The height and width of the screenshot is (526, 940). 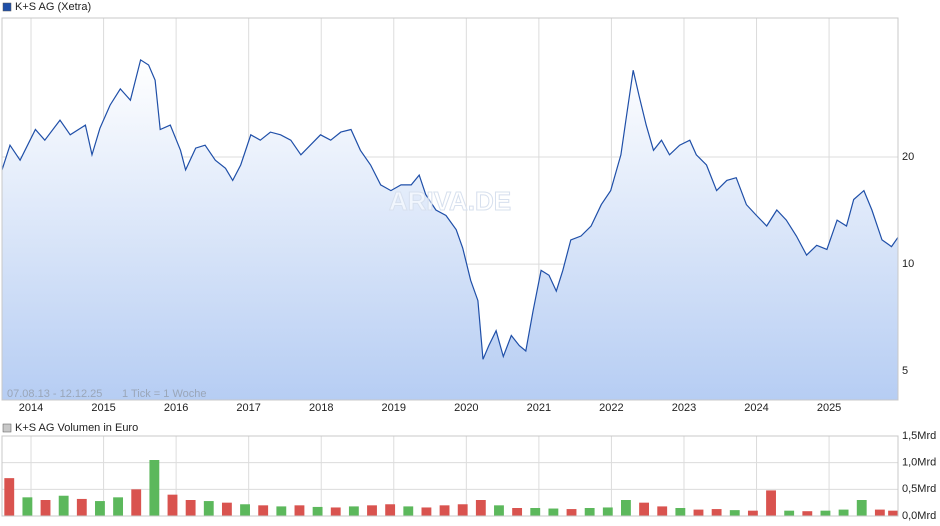 What do you see at coordinates (394, 408) in the screenshot?
I see `x-tick-label: 2019` at bounding box center [394, 408].